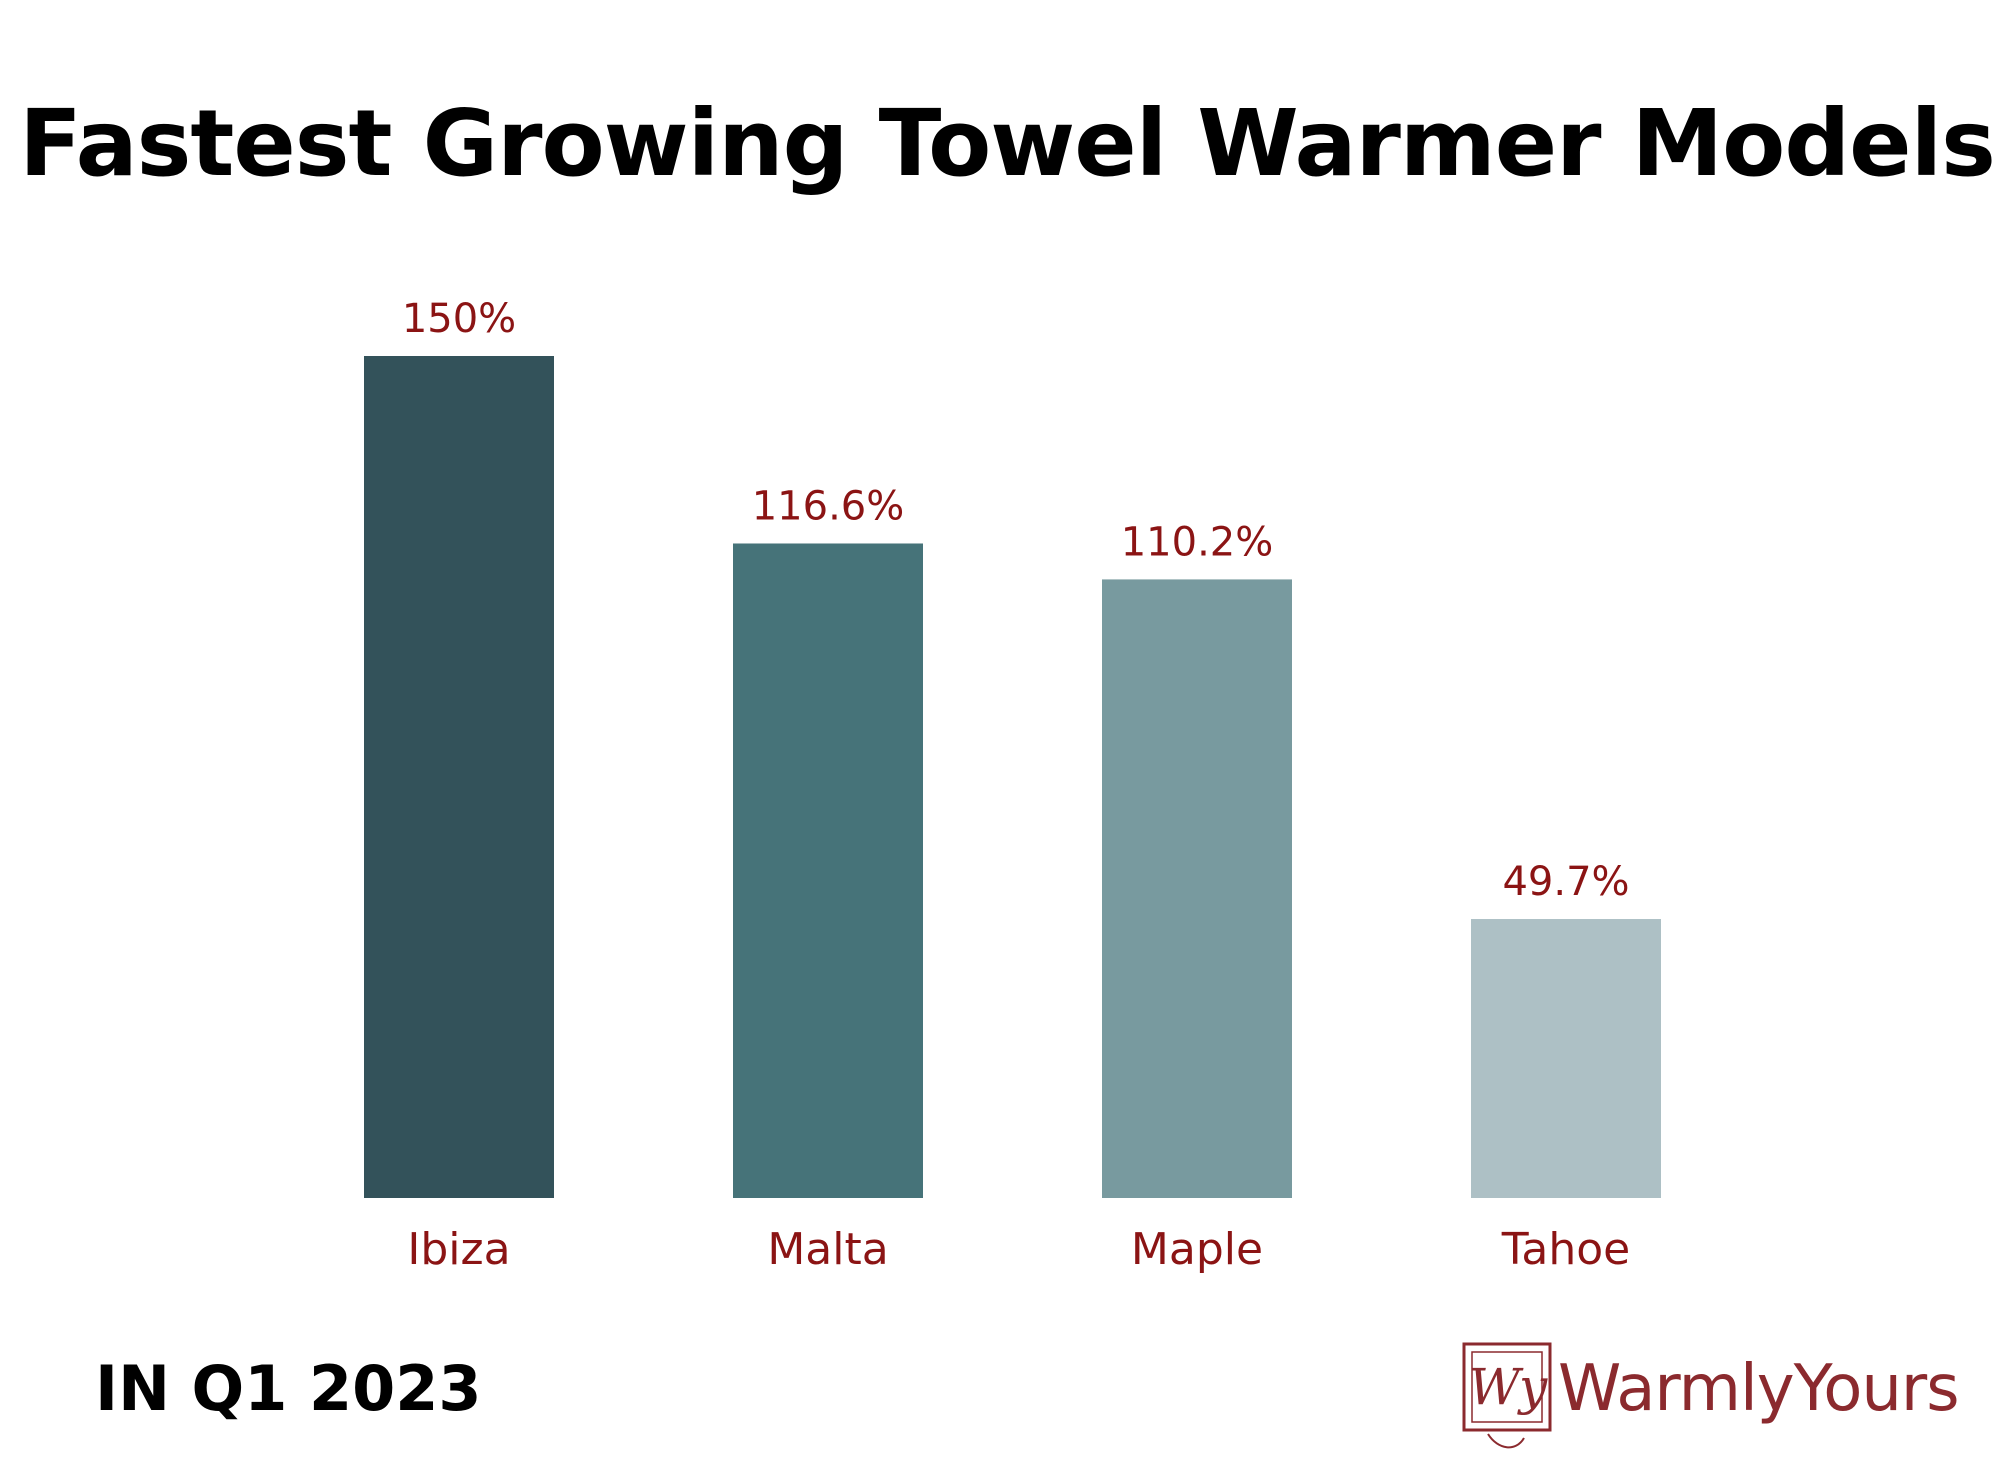 The width and height of the screenshot is (2014, 1477). I want to click on category-label-ibiza: Ibiza, so click(458, 1249).